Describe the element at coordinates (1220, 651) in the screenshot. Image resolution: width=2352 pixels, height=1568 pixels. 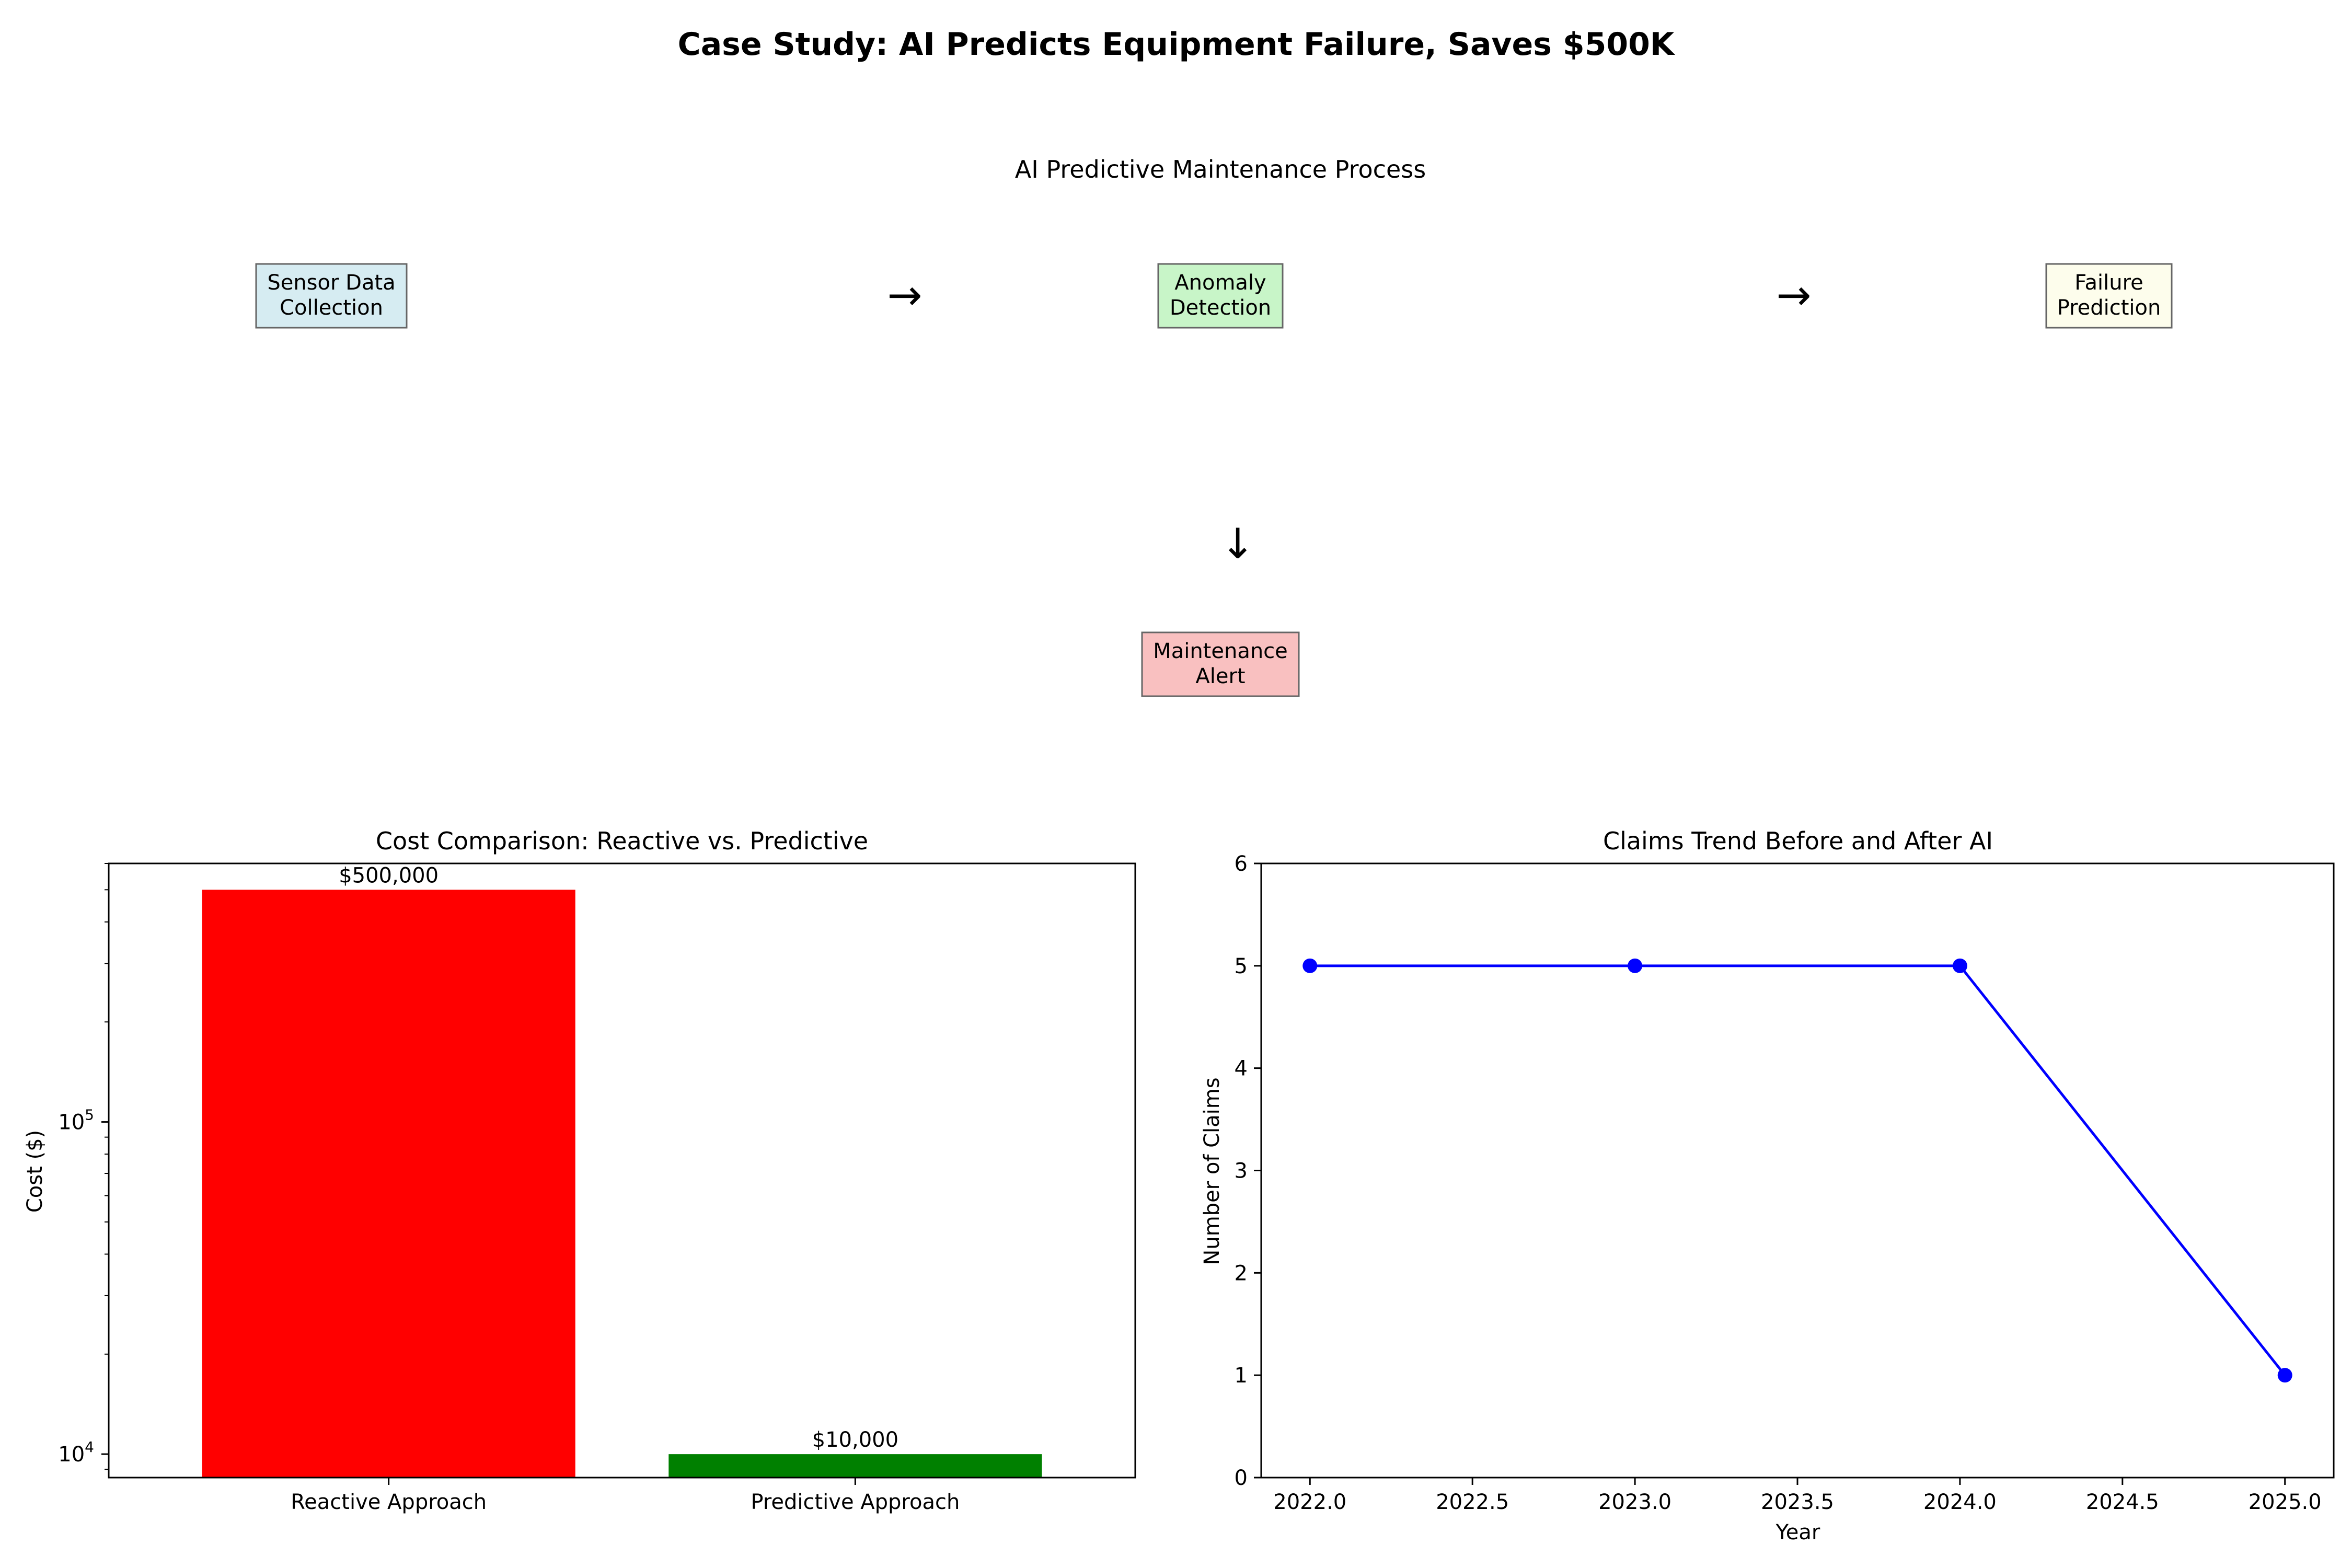
I see `process-step-label-line1: Maintenance` at that location.